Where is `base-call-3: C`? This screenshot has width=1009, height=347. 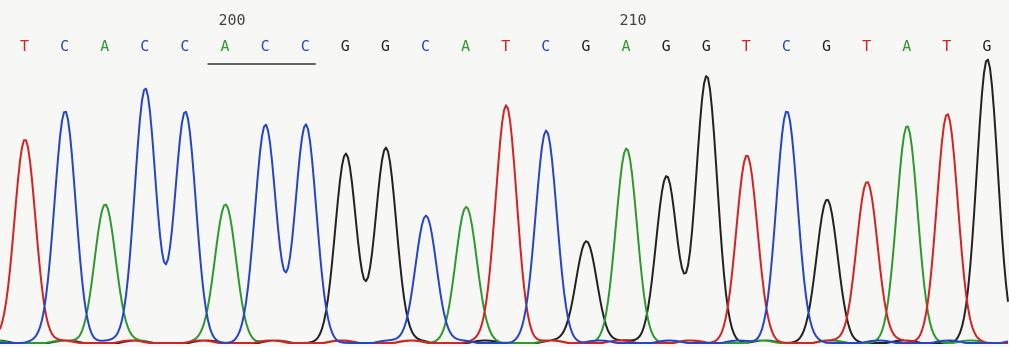
base-call-3: C is located at coordinates (144, 46).